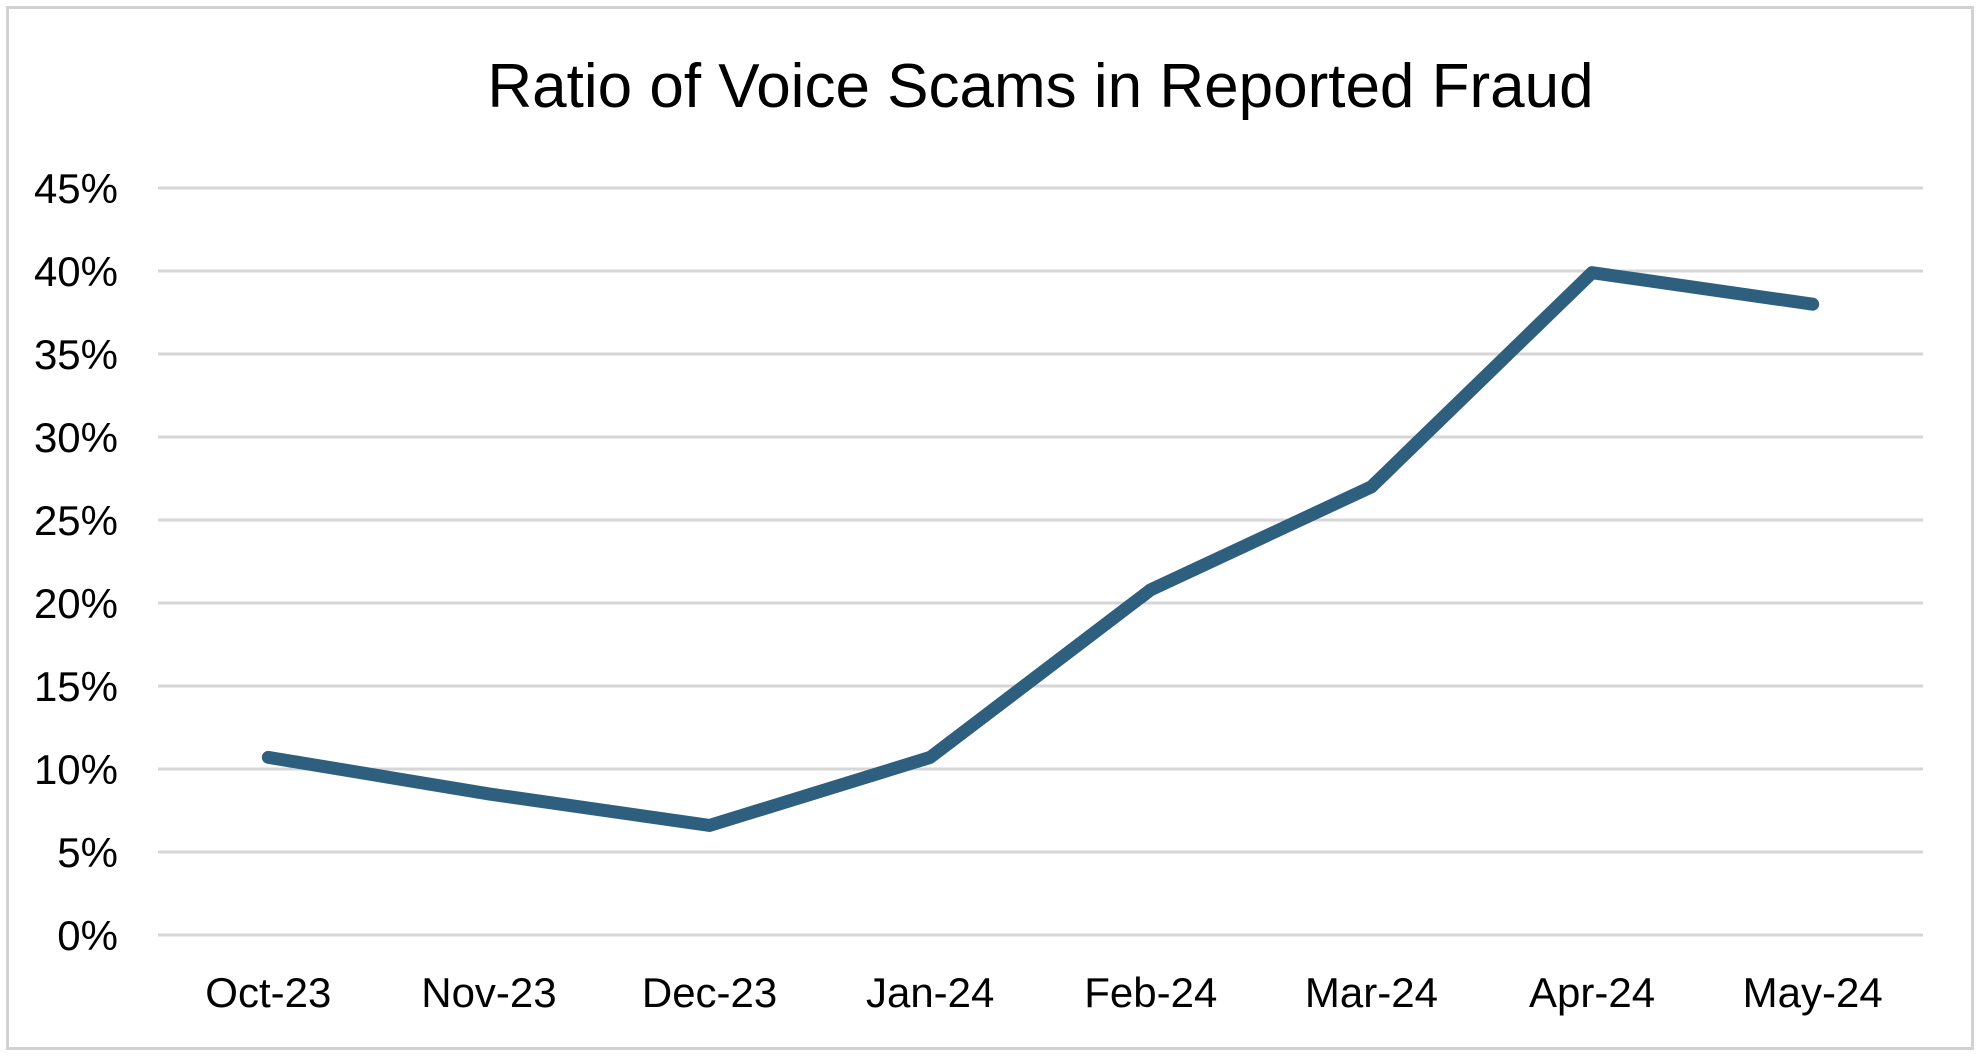 The width and height of the screenshot is (1986, 1064). Describe the element at coordinates (76, 354) in the screenshot. I see `y-axis-tick-label: 35%` at that location.